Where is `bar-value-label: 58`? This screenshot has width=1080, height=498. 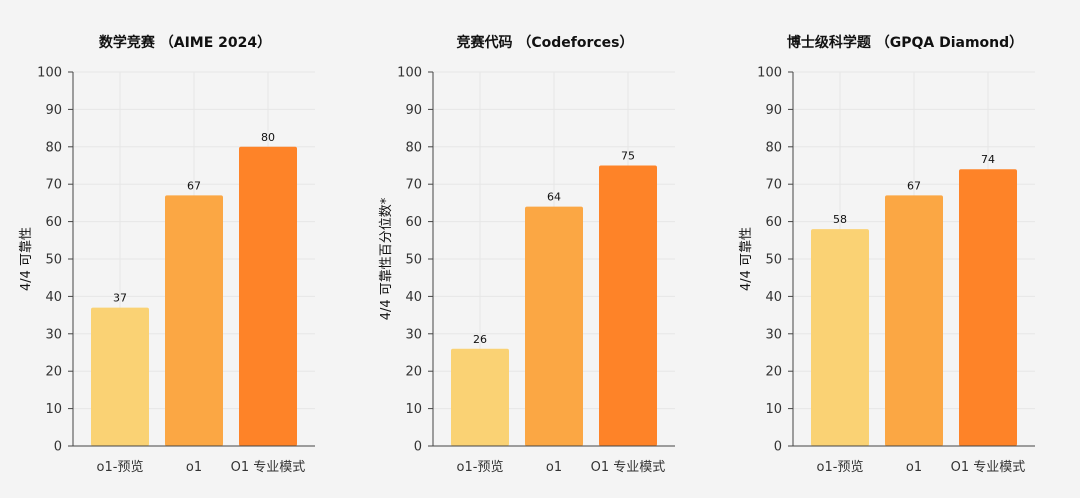
bar-value-label: 58 is located at coordinates (840, 219).